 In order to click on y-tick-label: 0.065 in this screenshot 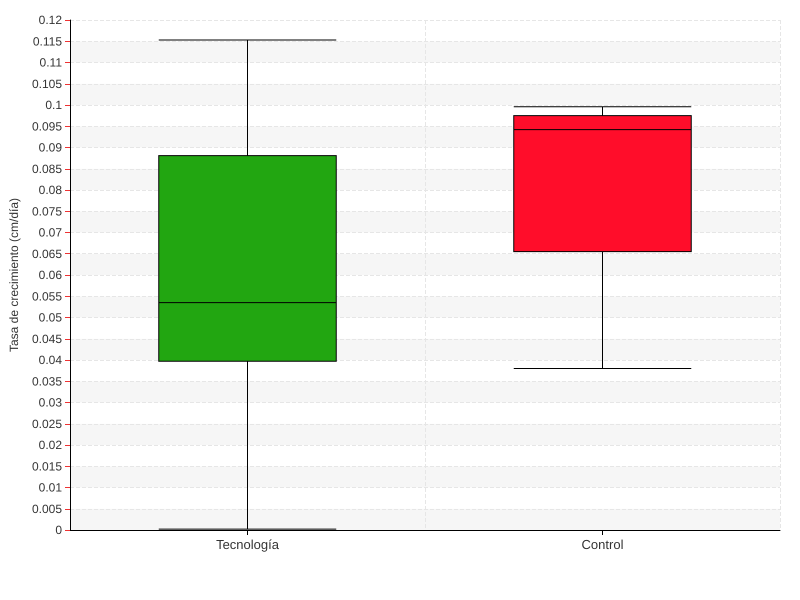, I will do `click(47, 253)`.